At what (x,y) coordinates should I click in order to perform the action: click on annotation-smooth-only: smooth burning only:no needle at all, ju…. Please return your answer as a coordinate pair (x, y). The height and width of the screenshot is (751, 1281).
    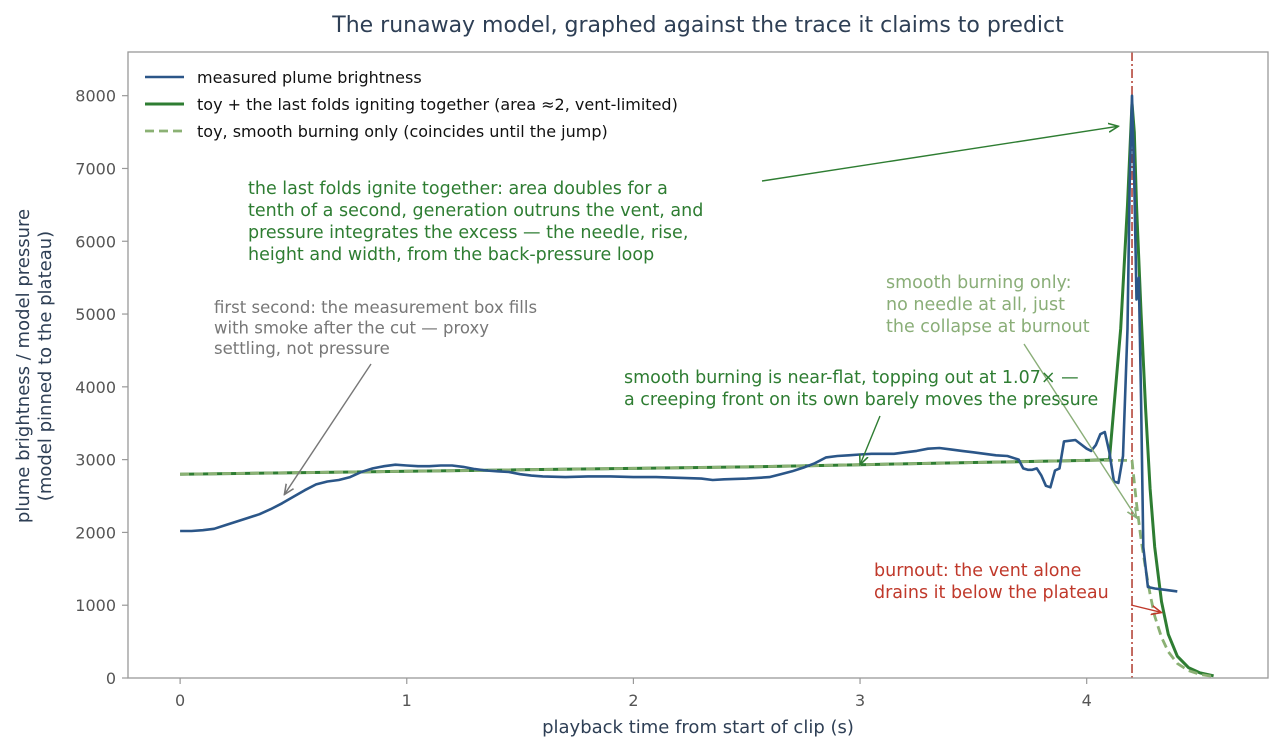
    Looking at the image, I should click on (1011, 395).